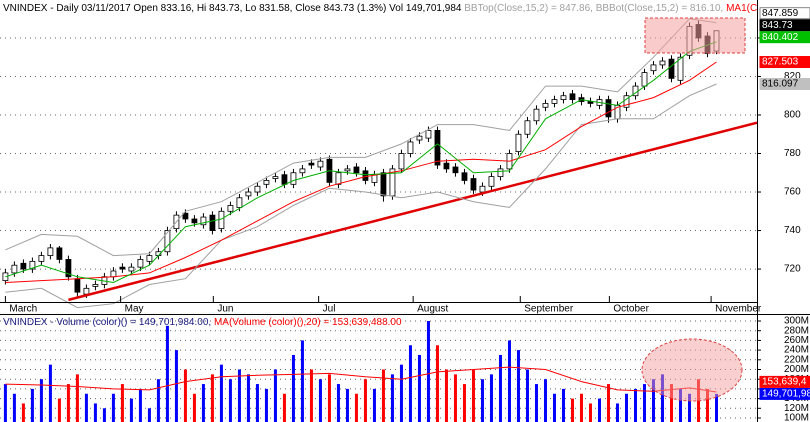  What do you see at coordinates (796, 340) in the screenshot?
I see `y-tick-label: 260M` at bounding box center [796, 340].